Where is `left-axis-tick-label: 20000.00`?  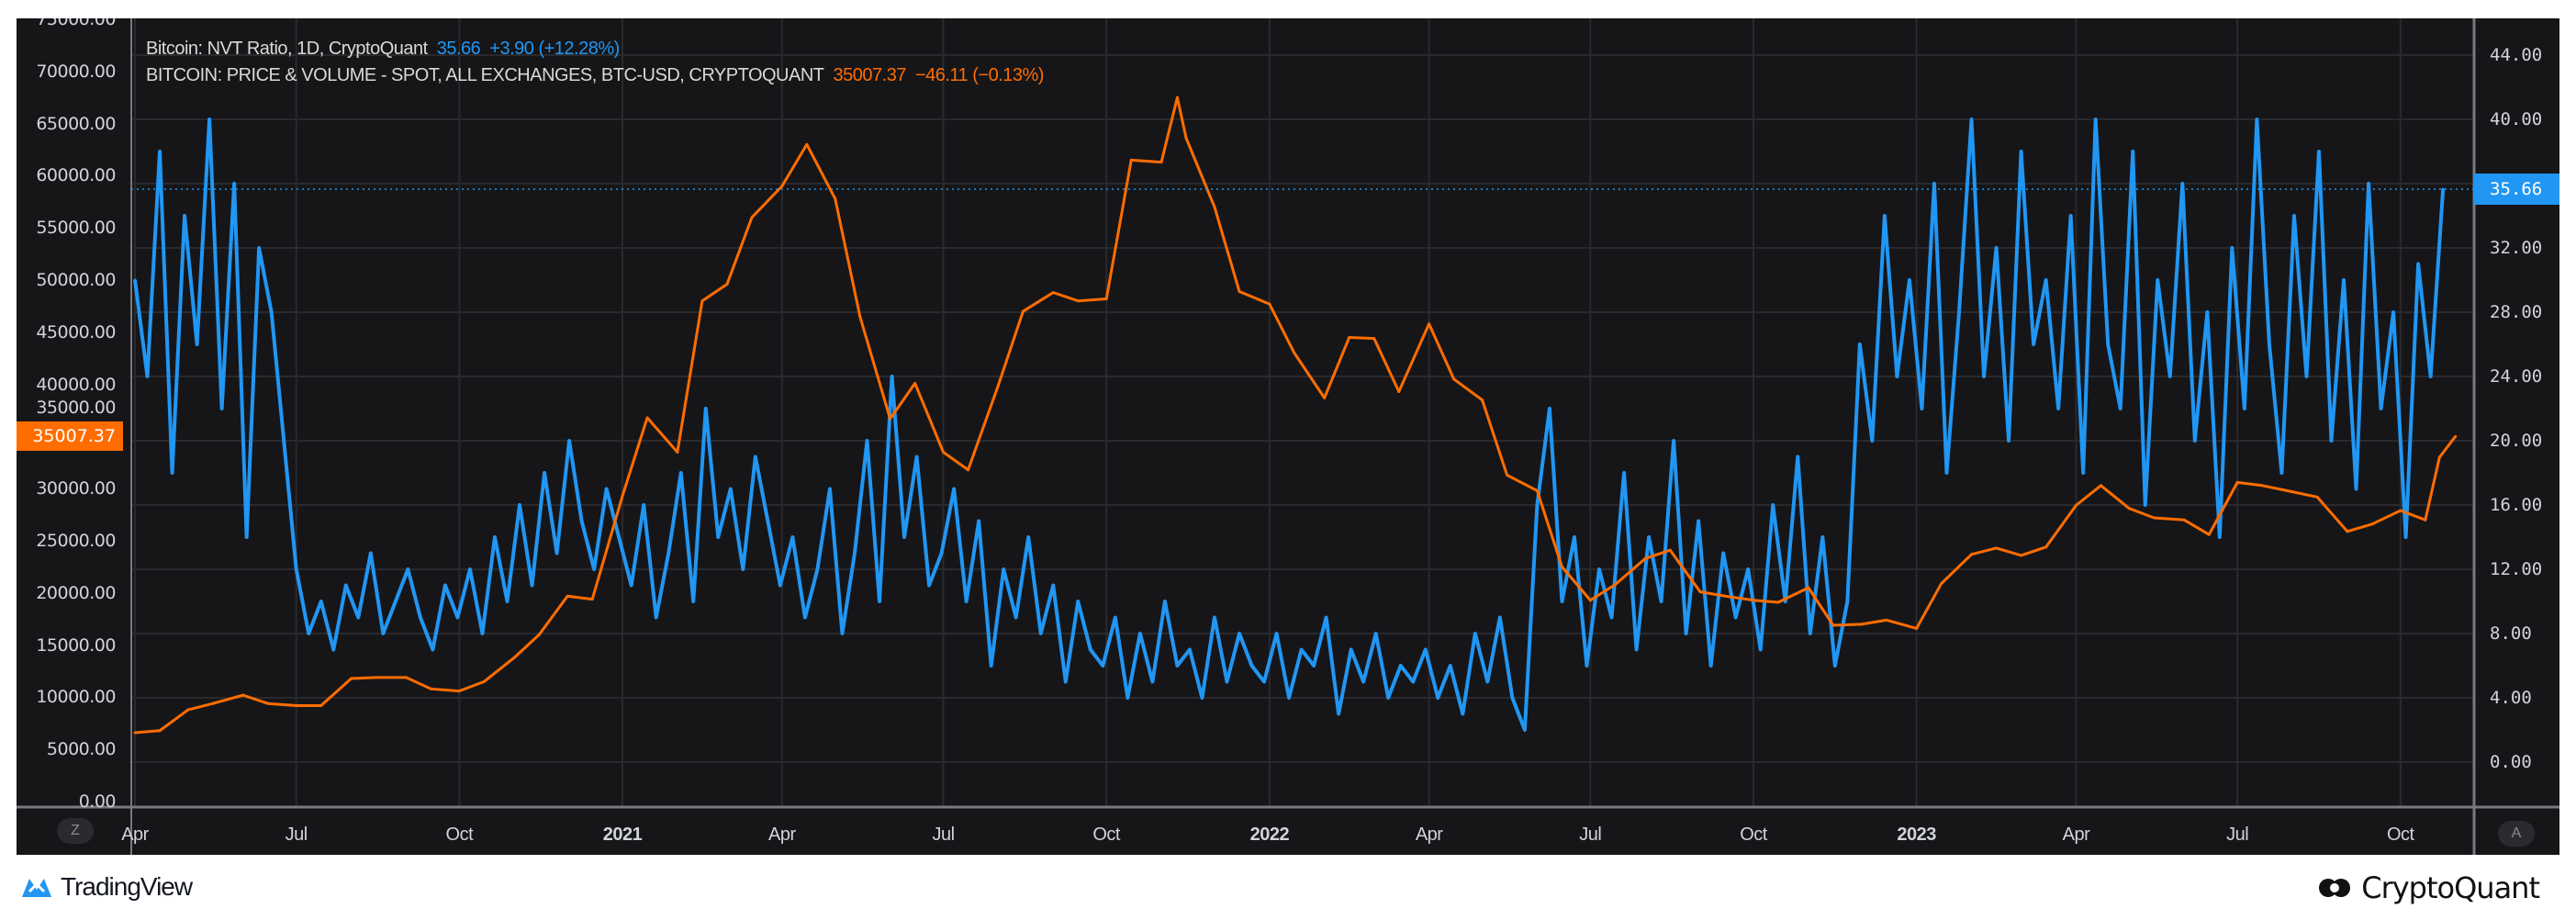 left-axis-tick-label: 20000.00 is located at coordinates (76, 592).